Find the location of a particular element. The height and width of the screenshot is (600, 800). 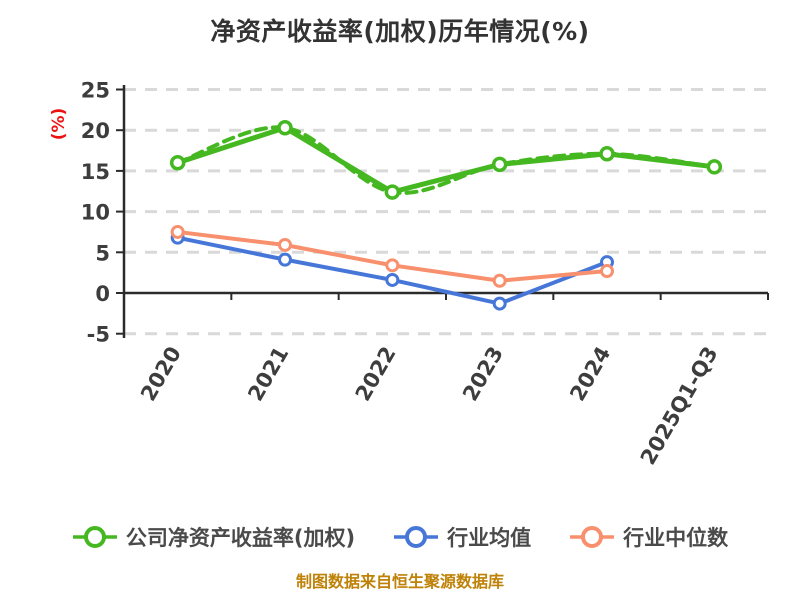

series-dashed-overlay is located at coordinates (446, 160).